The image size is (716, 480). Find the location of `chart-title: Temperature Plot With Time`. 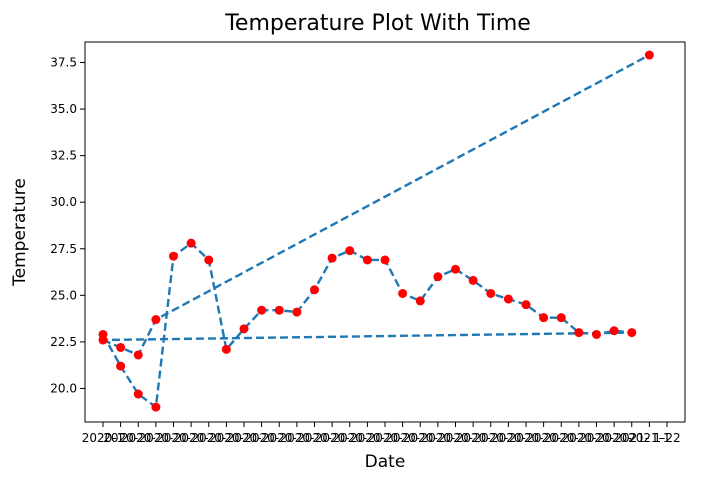

chart-title: Temperature Plot With Time is located at coordinates (377, 23).